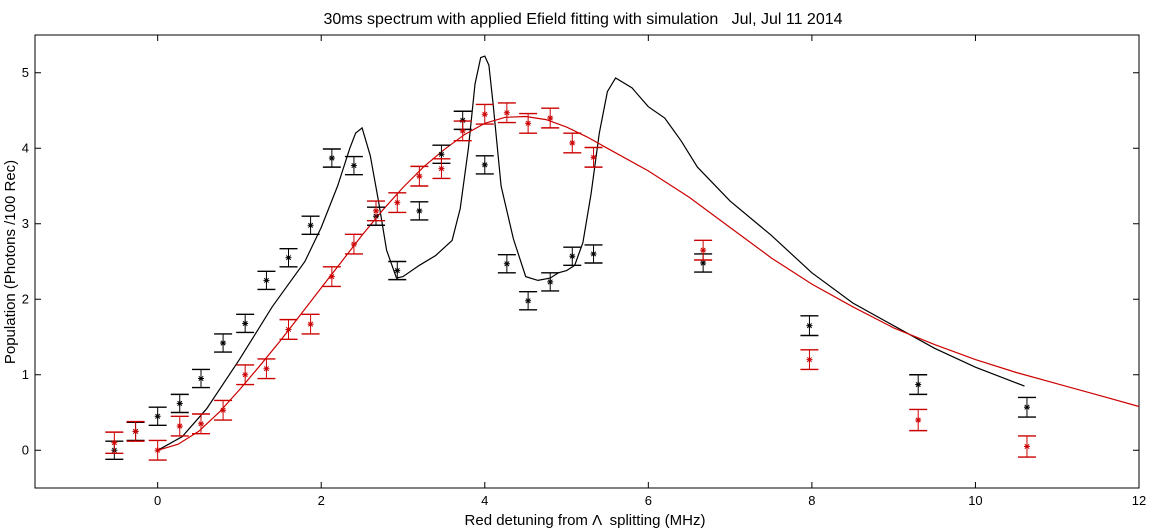  Describe the element at coordinates (811, 500) in the screenshot. I see `x-tick-label: 8` at that location.